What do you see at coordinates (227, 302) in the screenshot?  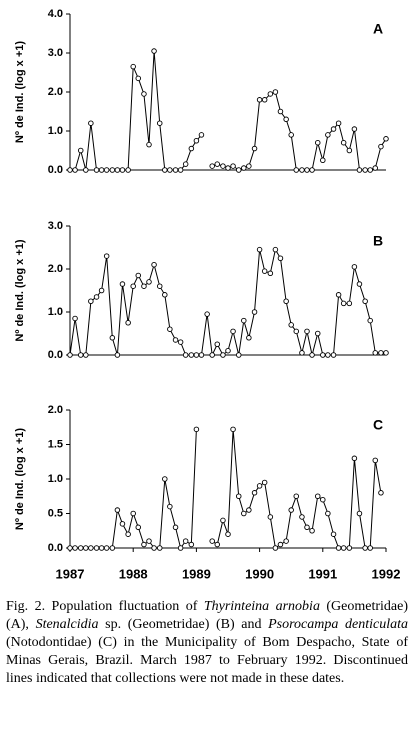 I see `data-line` at bounding box center [227, 302].